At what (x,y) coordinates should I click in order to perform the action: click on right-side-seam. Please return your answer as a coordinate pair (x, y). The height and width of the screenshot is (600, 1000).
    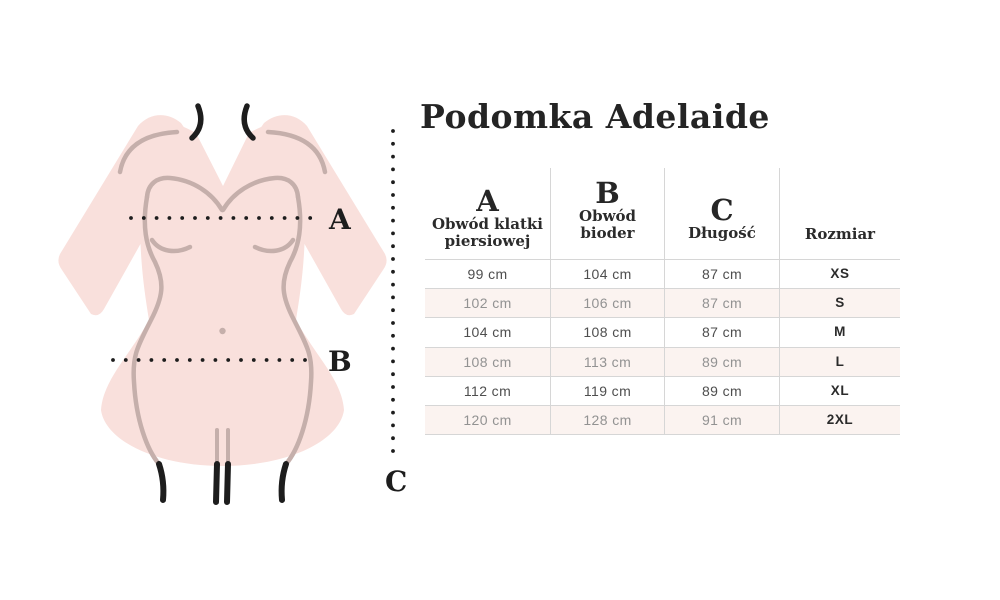
    Looking at the image, I should click on (297, 330).